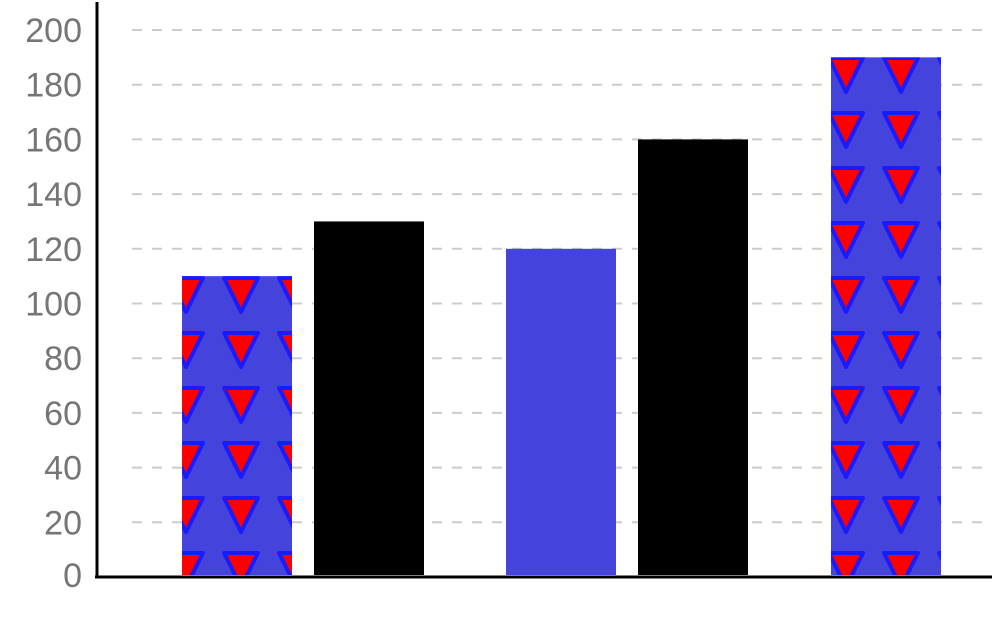  I want to click on y-tick-label: 140, so click(53, 195).